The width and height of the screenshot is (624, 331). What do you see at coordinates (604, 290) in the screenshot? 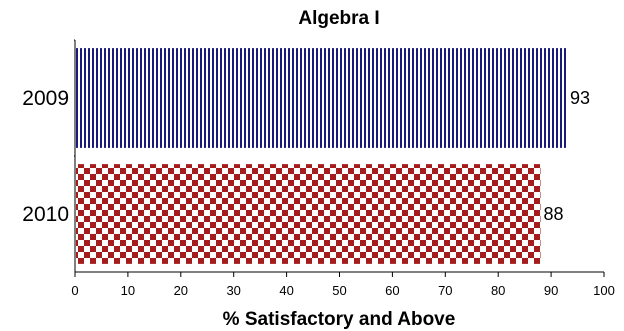
I see `x-tick-label-100: 100` at bounding box center [604, 290].